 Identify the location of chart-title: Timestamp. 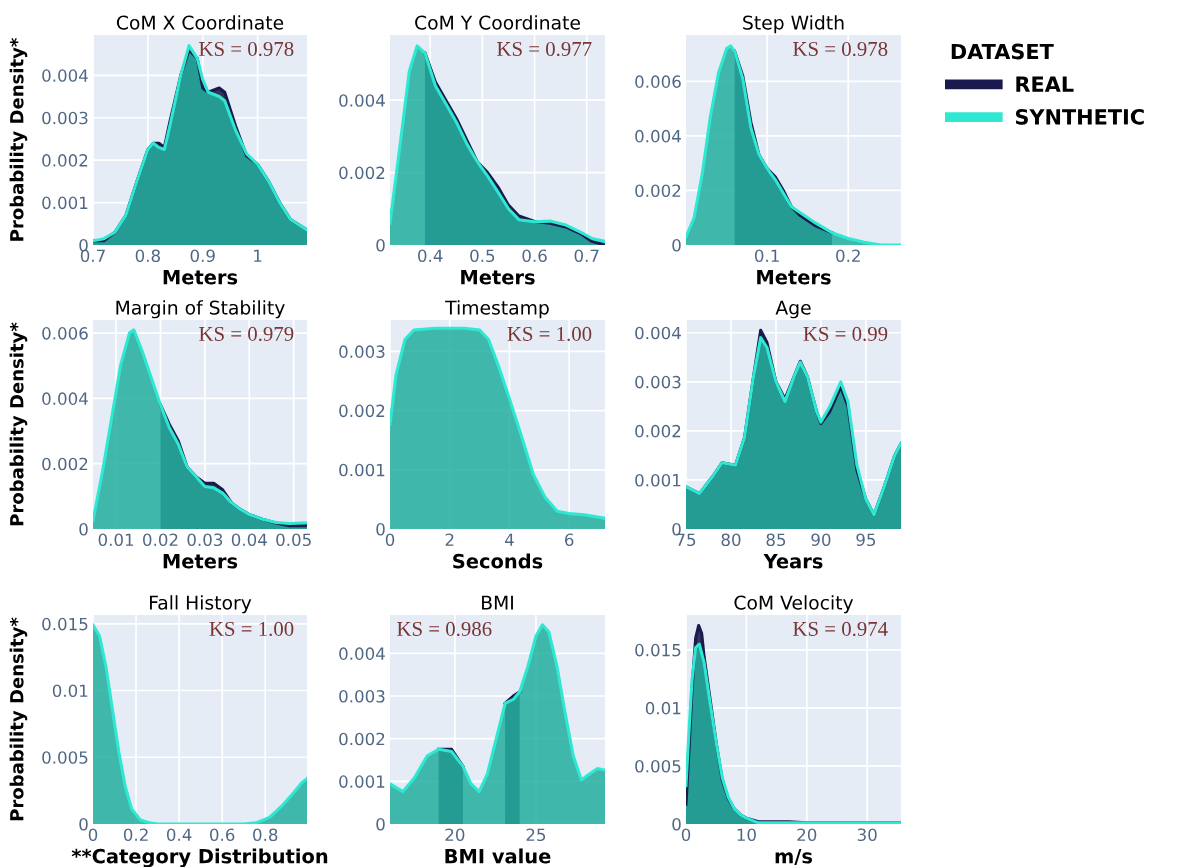
(497, 309).